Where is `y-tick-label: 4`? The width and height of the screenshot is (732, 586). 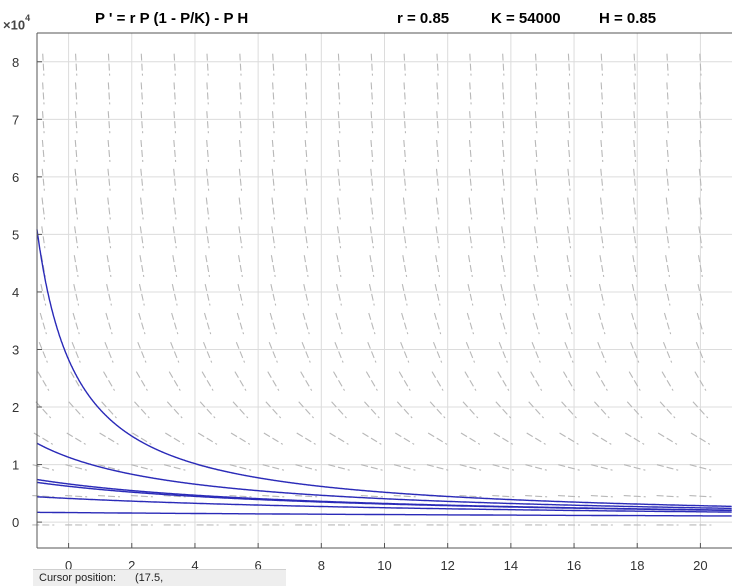
y-tick-label: 4 is located at coordinates (15, 292).